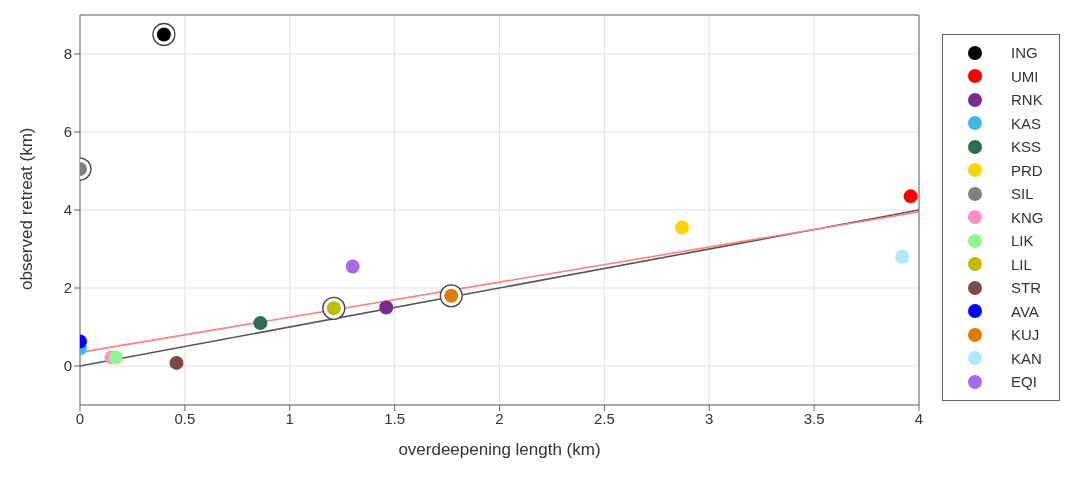 This screenshot has width=1070, height=479. I want to click on legend-label: SIL, so click(1022, 194).